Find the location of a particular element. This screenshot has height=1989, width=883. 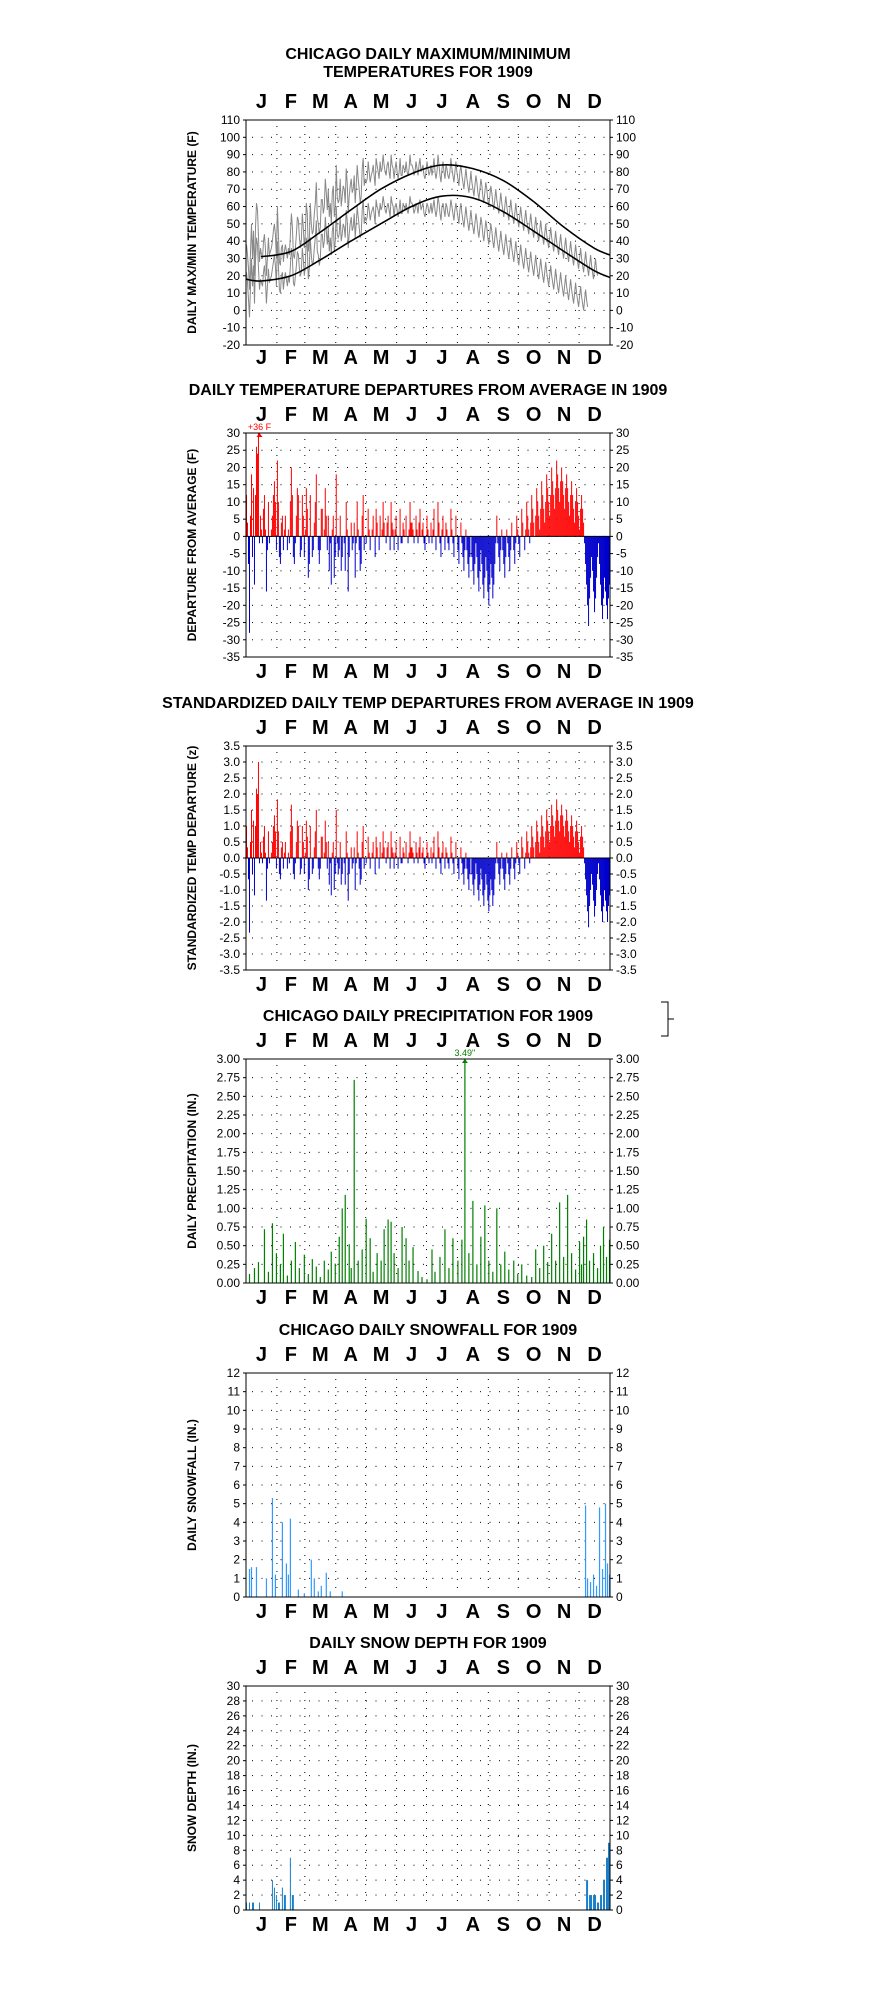

y-tick-right: -30 is located at coordinates (625, 640).